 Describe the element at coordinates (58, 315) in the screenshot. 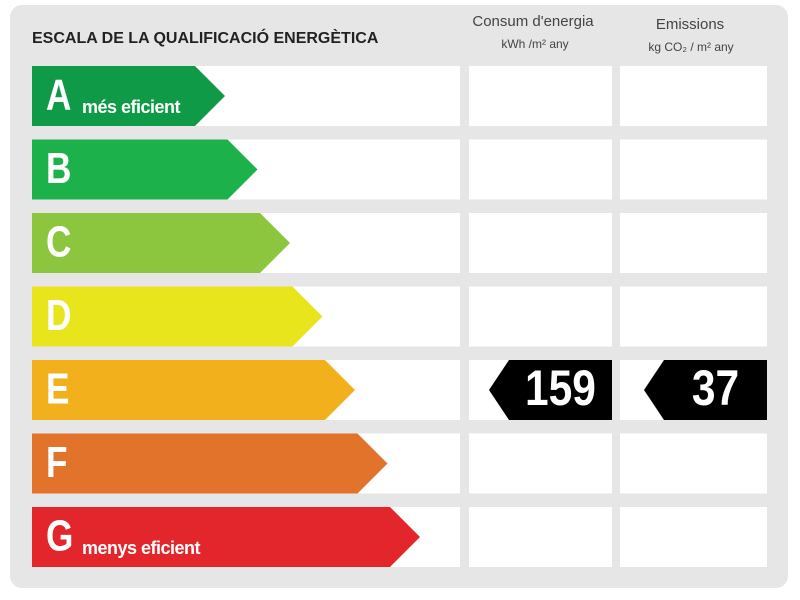

I see `class-letter: D` at that location.